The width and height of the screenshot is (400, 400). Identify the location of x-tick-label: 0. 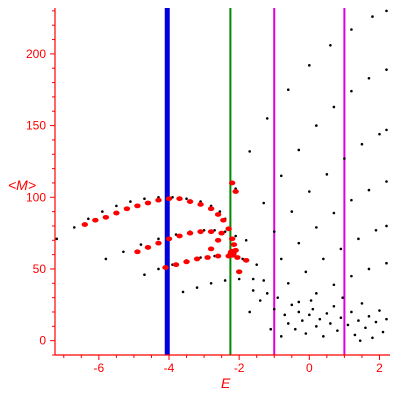
(309, 368).